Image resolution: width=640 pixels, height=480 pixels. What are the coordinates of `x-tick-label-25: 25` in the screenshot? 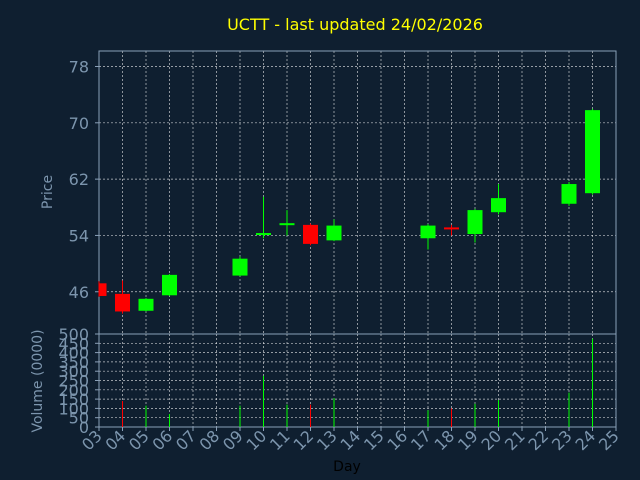 It's located at (609, 440).